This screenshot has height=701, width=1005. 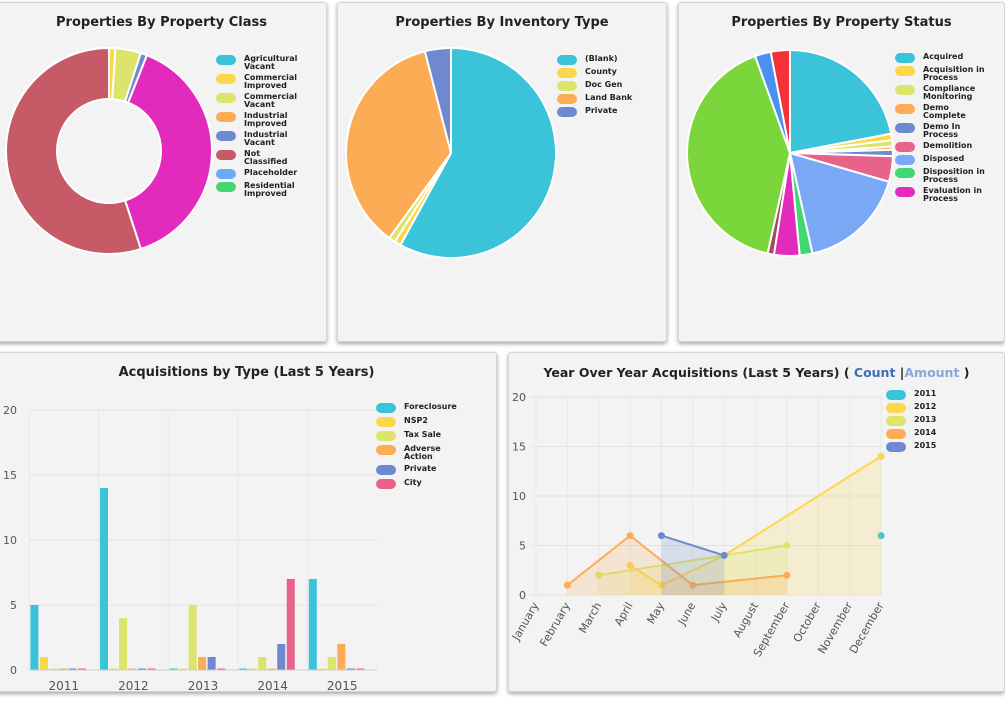 I want to click on legend-item: Residential Improved, so click(x=261, y=190).